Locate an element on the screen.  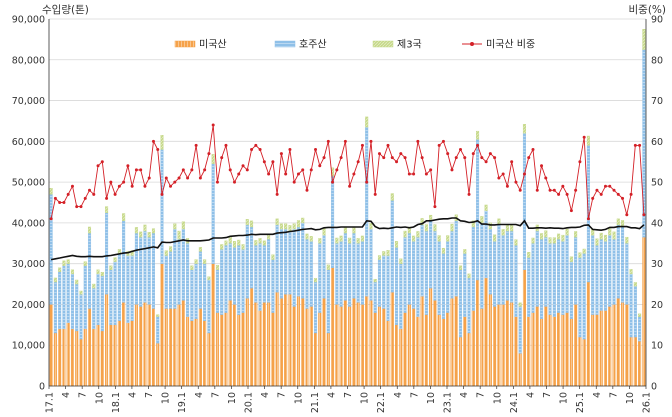
legend: 미국산 호주산 제3국 미국산 비중 is located at coordinates (354, 45).